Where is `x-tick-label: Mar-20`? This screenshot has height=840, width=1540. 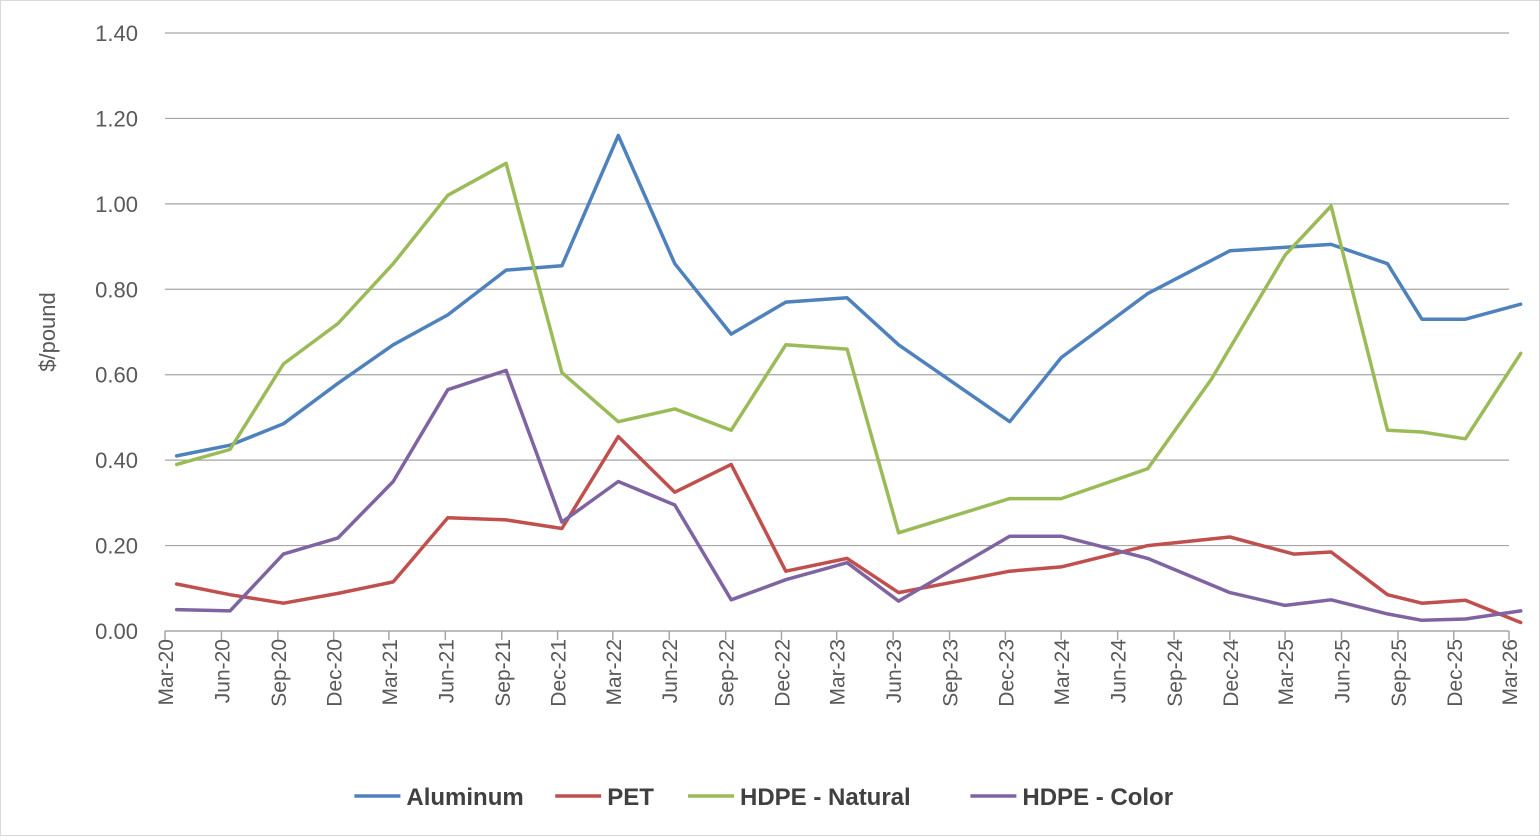
x-tick-label: Mar-20 is located at coordinates (166, 672).